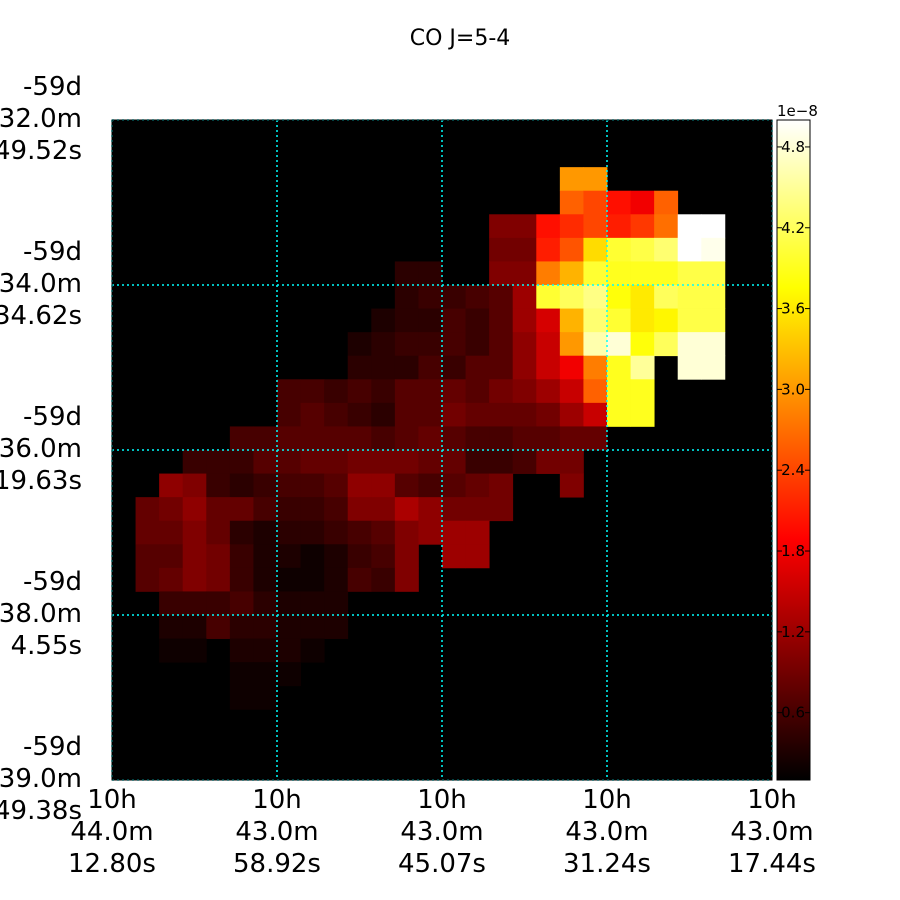 This screenshot has height=900, width=900. I want to click on x-tick-label: 10h 43.0m 17.44s, so click(772, 832).